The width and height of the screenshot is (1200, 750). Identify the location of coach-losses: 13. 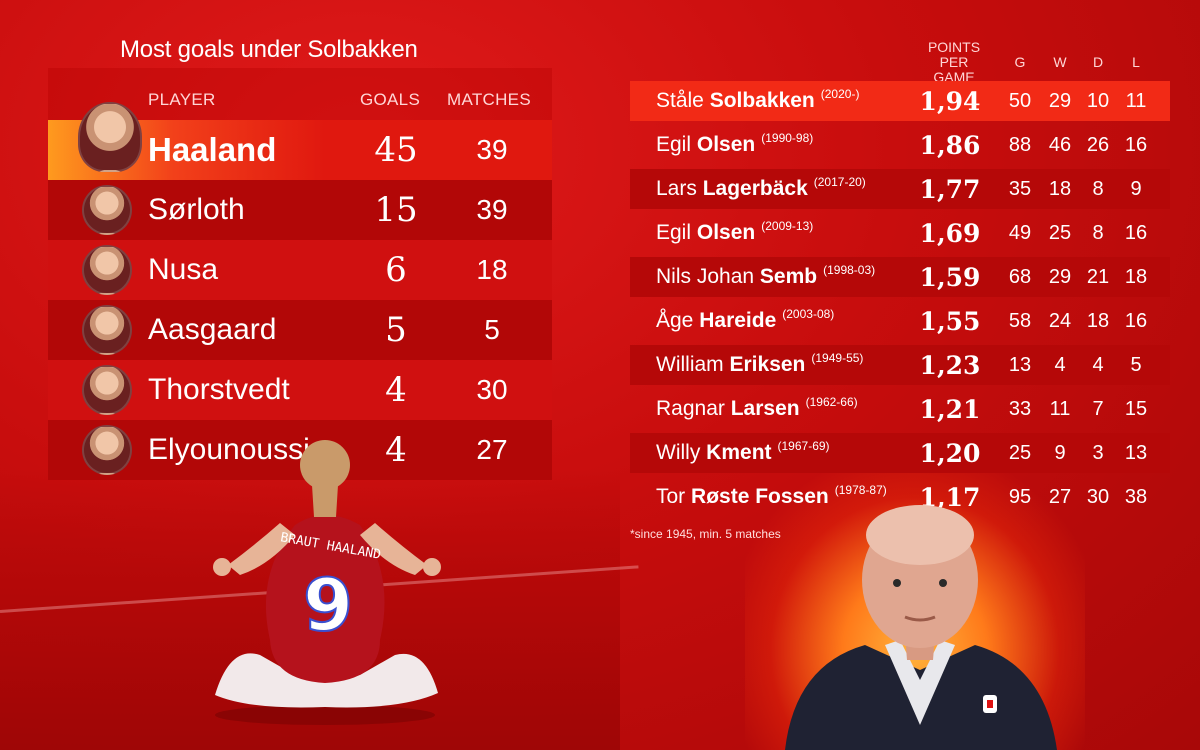
(1136, 453).